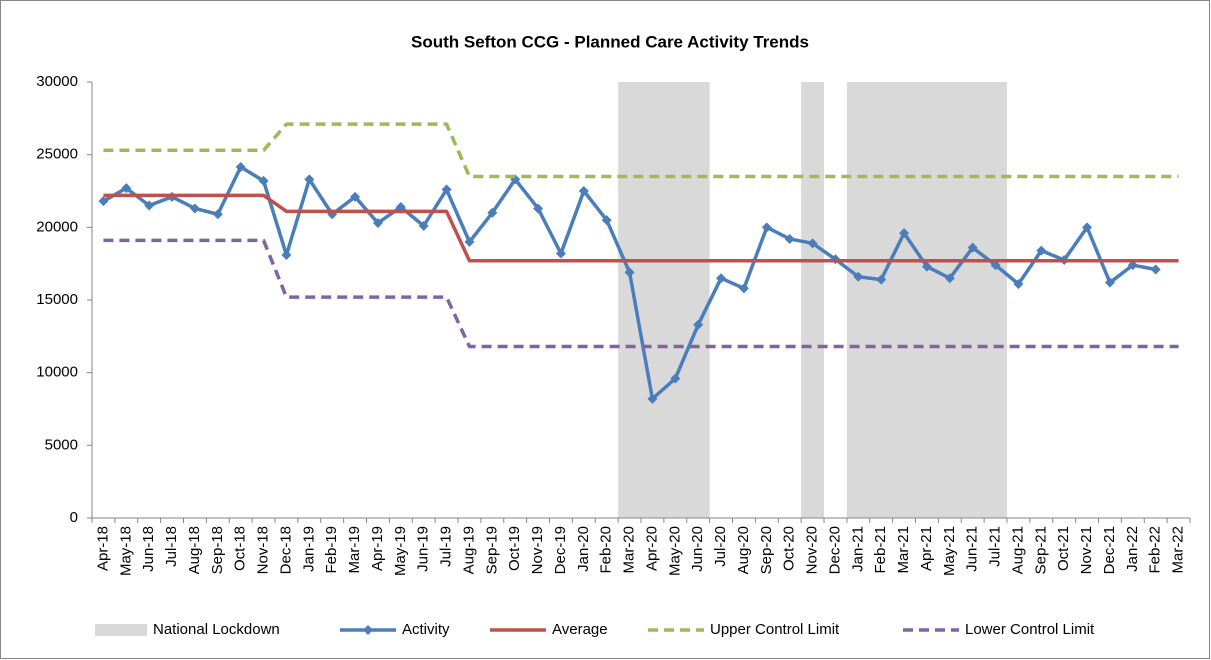  Describe the element at coordinates (194, 550) in the screenshot. I see `x-tick-label: Aug-18` at that location.